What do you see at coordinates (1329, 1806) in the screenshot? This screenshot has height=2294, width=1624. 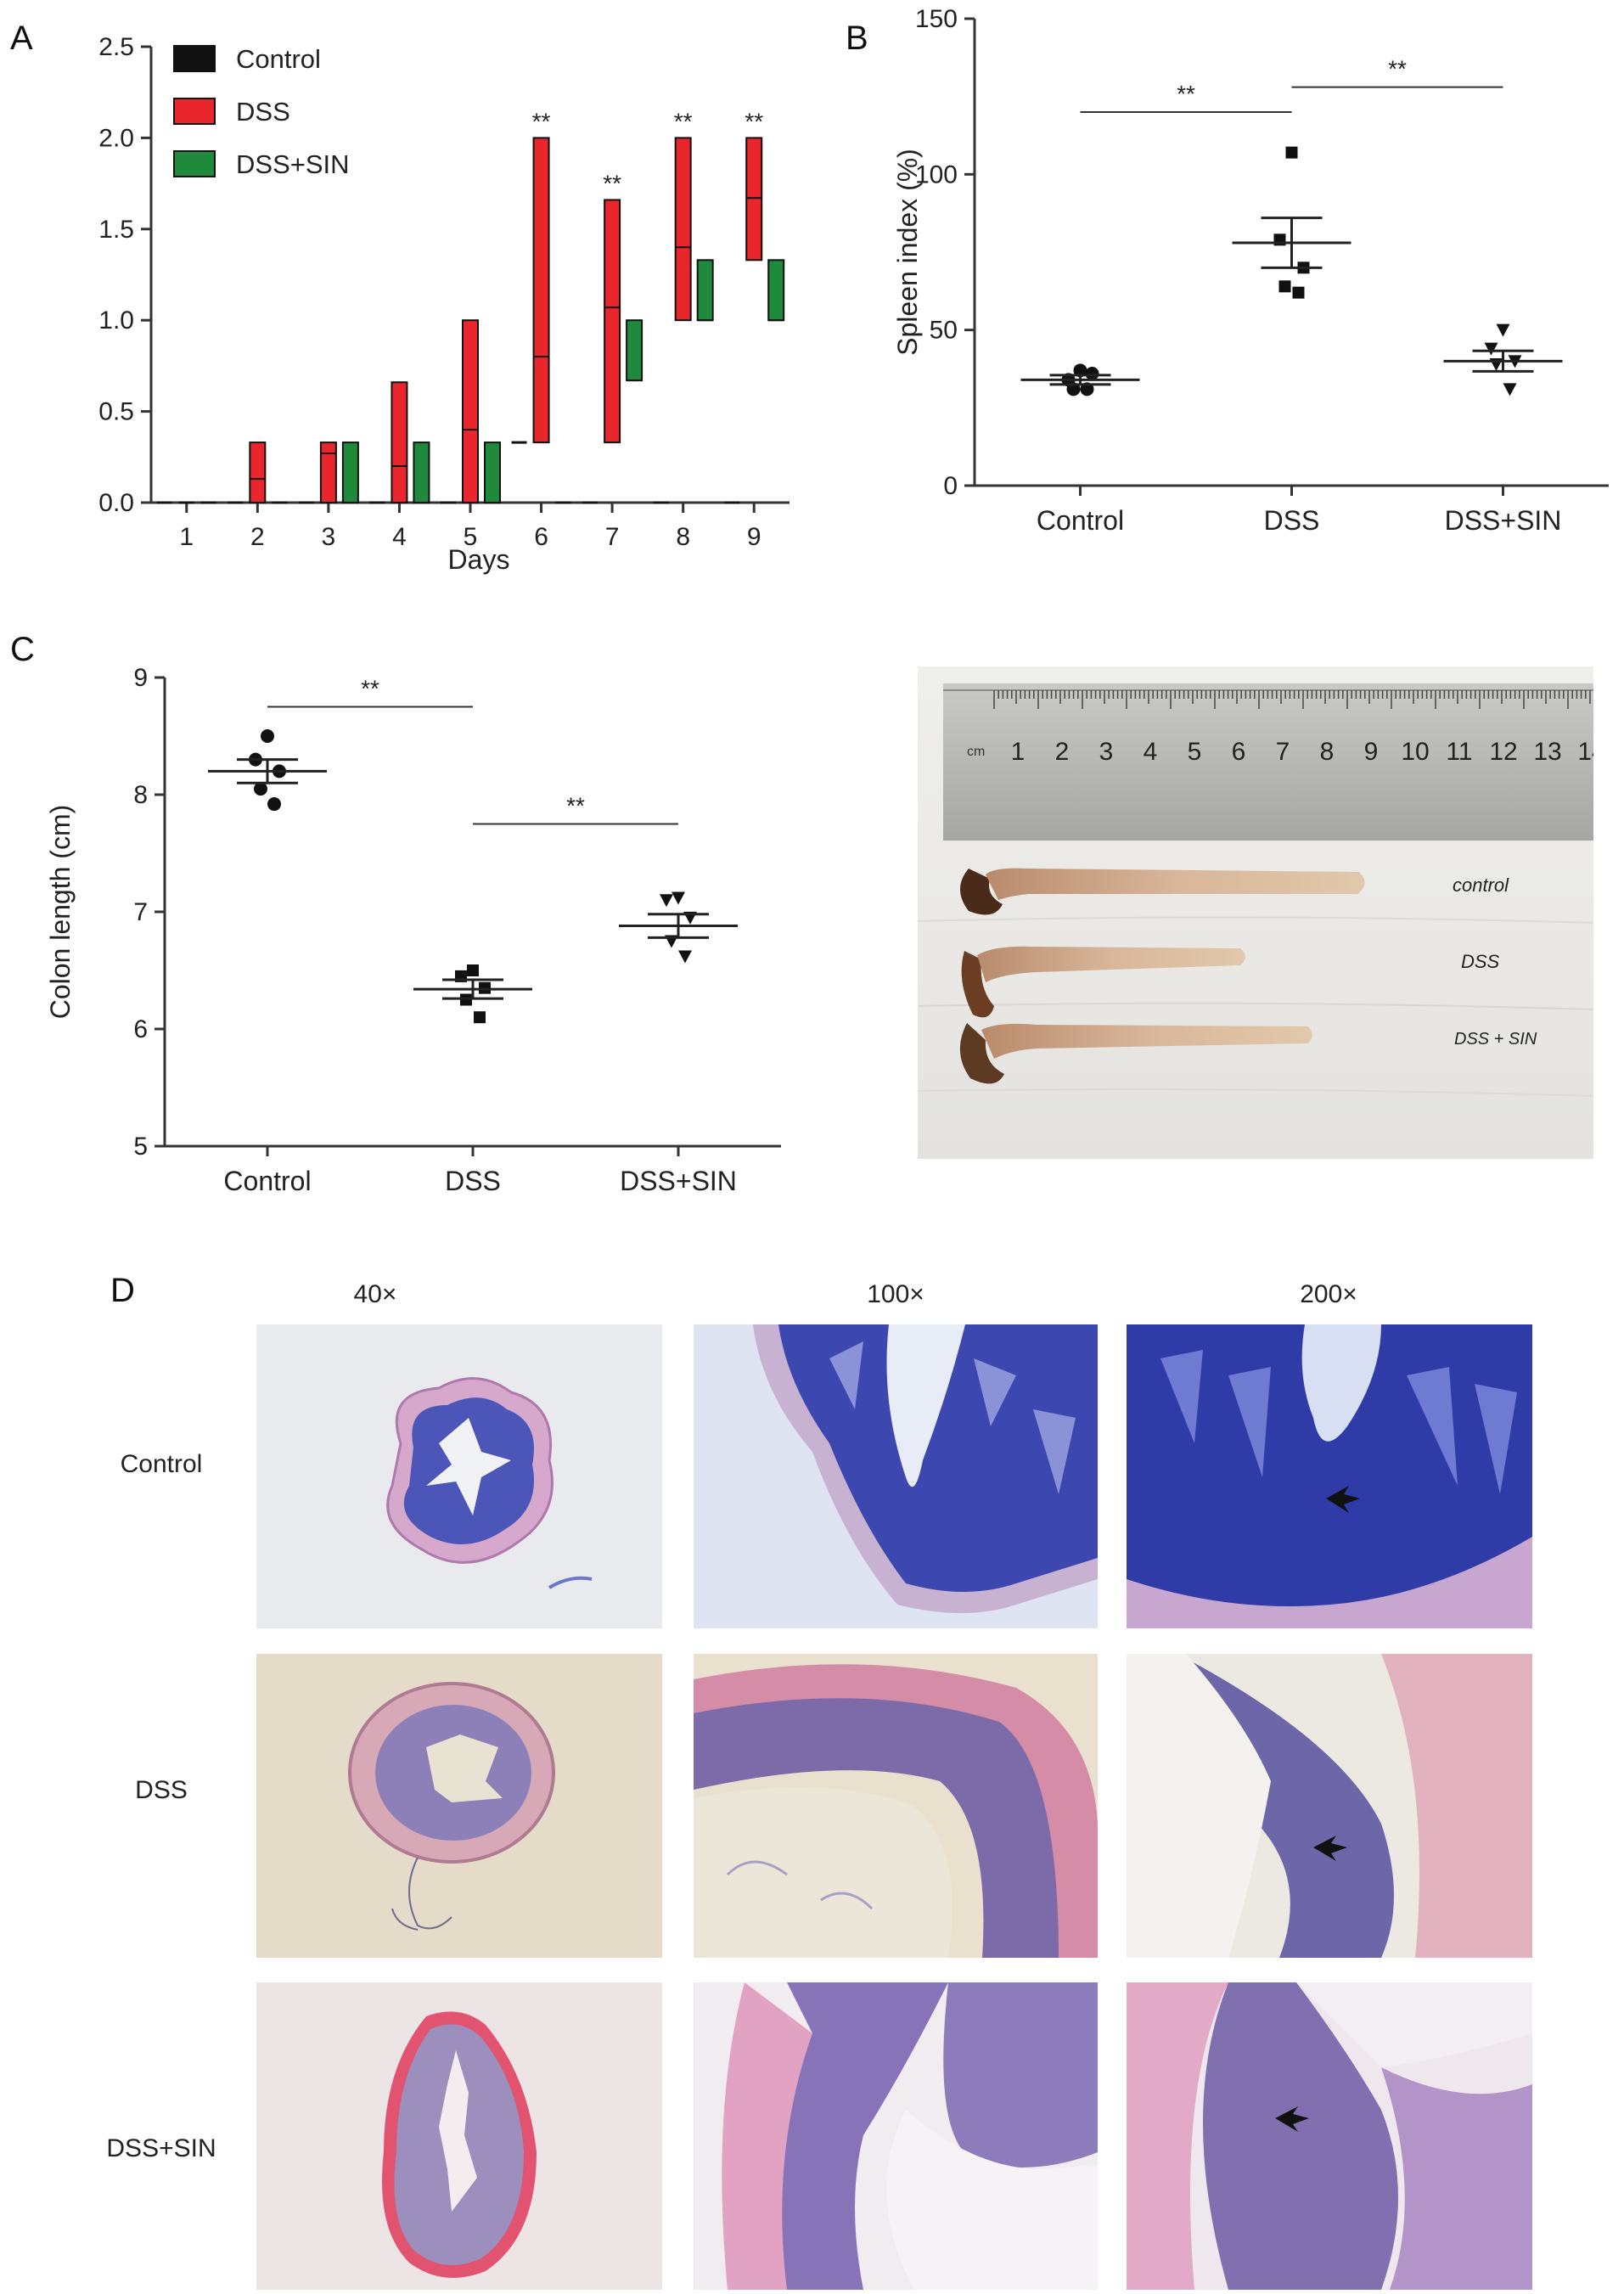 I see `histology-dss-200x` at bounding box center [1329, 1806].